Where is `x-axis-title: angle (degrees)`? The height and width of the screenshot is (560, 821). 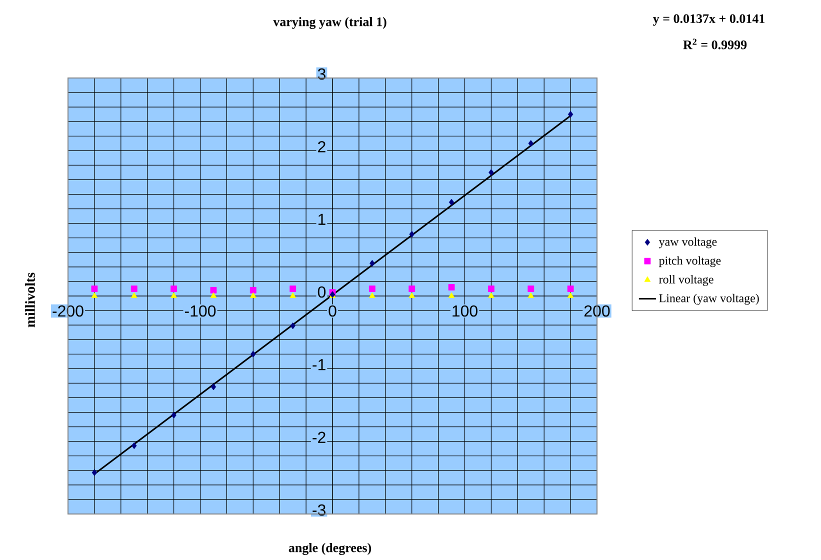 x-axis-title: angle (degrees) is located at coordinates (330, 549).